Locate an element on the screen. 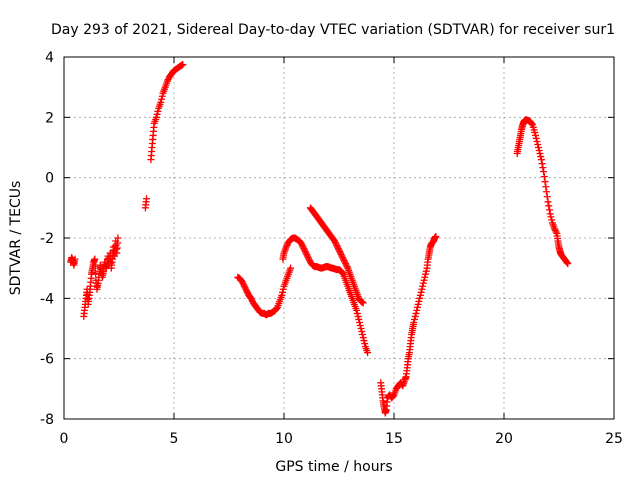  y-tick-label: 4 is located at coordinates (49, 58).